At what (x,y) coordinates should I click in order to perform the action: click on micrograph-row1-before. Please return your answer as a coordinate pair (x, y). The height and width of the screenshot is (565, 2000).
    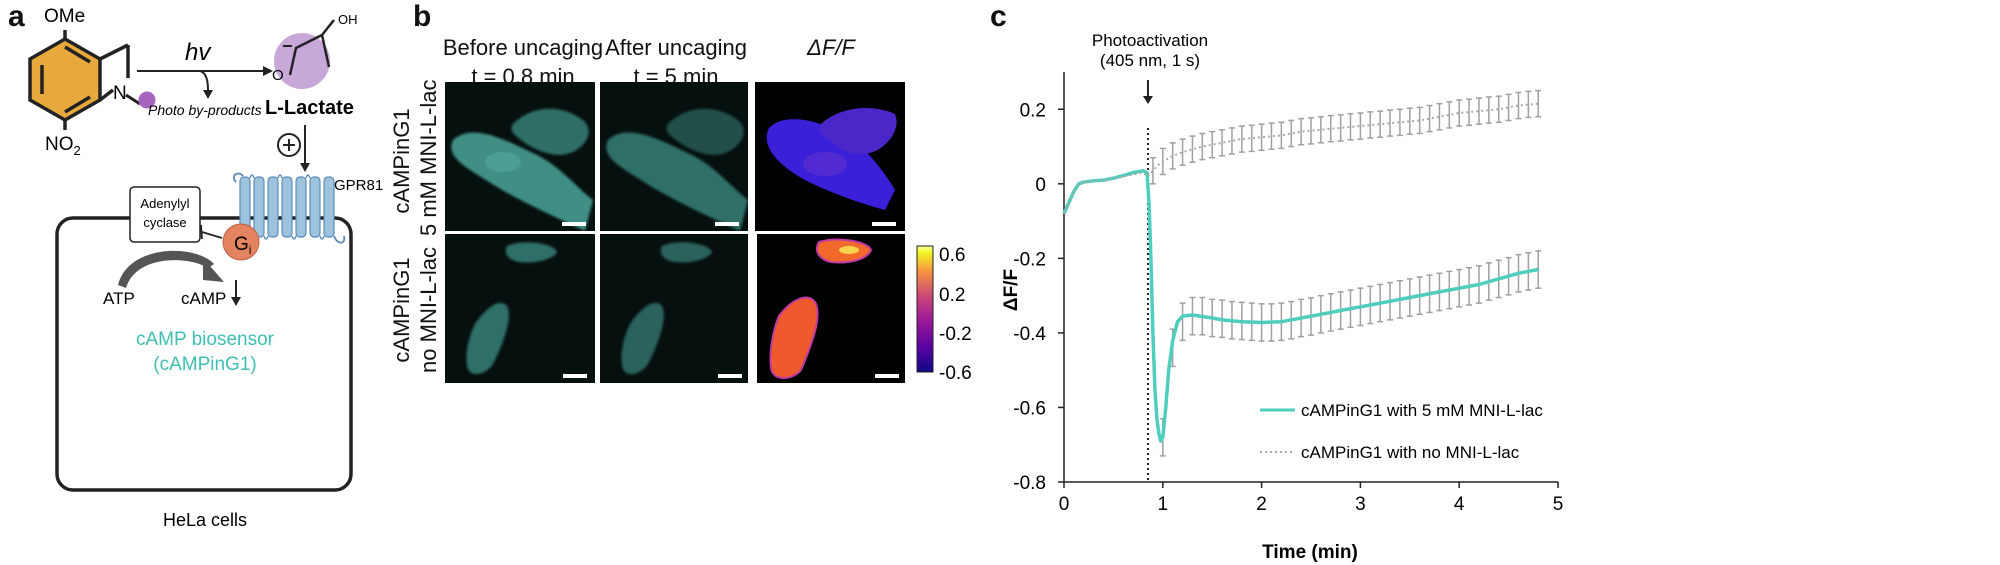
    Looking at the image, I should click on (520, 156).